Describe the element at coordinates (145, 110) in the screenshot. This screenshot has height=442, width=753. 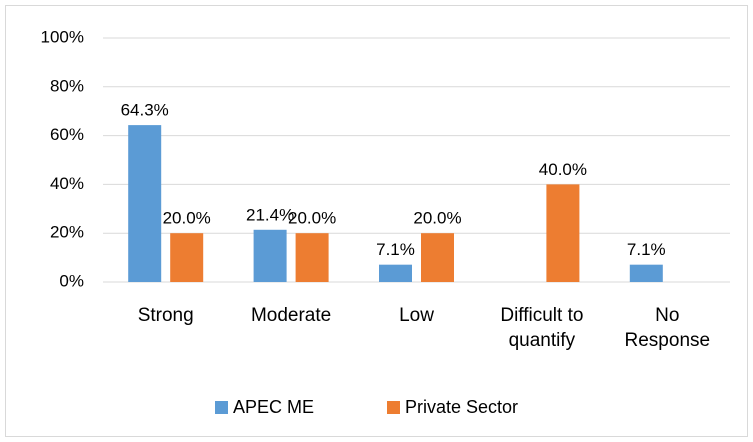
I see `data-label: 64.3%` at that location.